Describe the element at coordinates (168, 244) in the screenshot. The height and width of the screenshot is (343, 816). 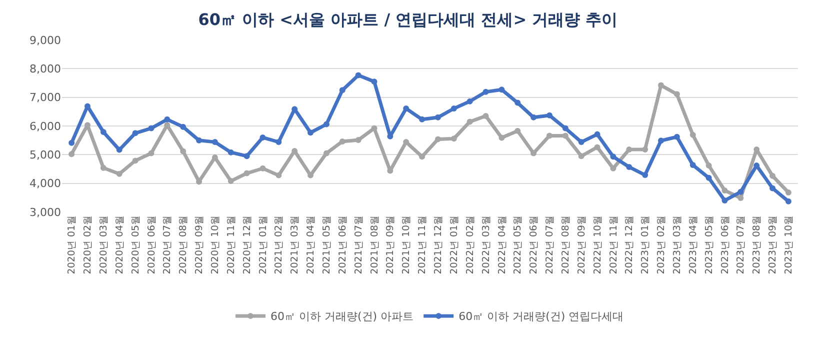
I see `x-tick-label: 2020년 07월` at that location.